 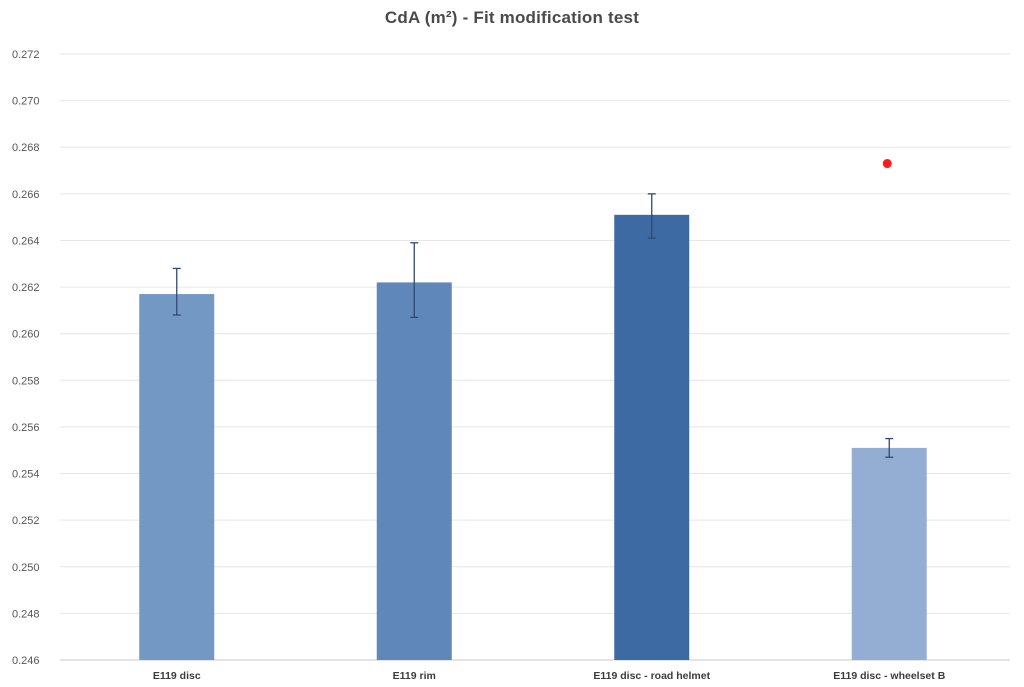 What do you see at coordinates (512, 17) in the screenshot?
I see `chart-title: CdA (m²) - Fit modification test` at bounding box center [512, 17].